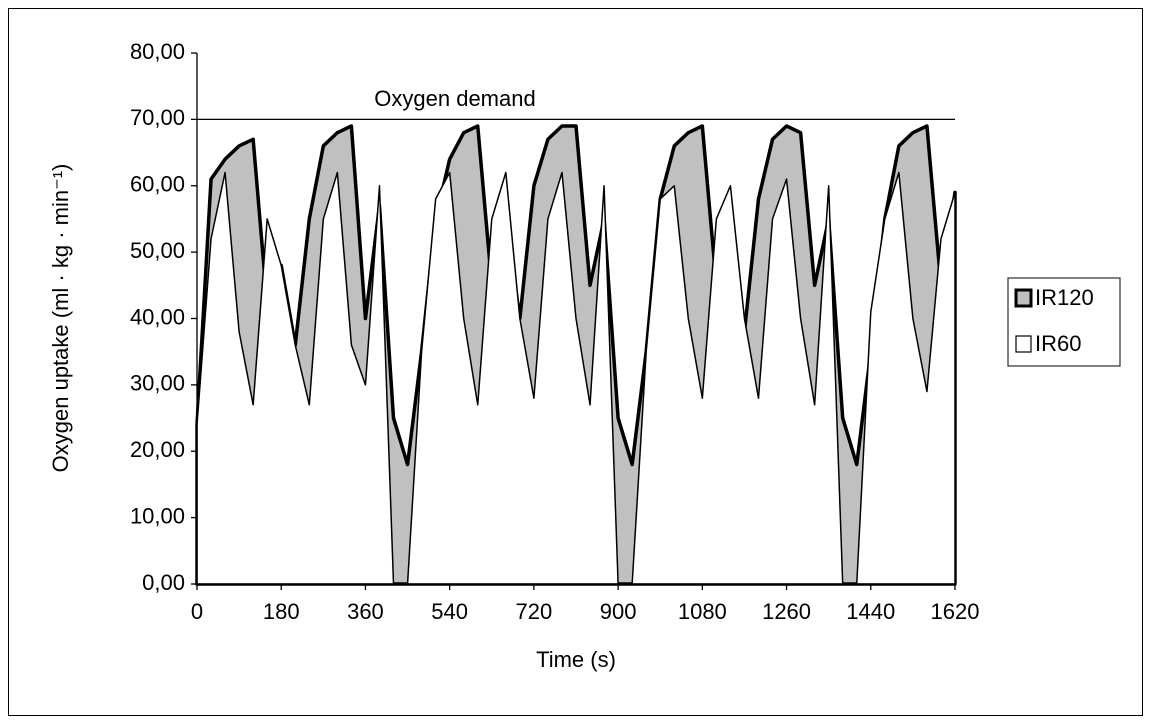  Describe the element at coordinates (534, 611) in the screenshot. I see `x-tick-label: 720` at that location.